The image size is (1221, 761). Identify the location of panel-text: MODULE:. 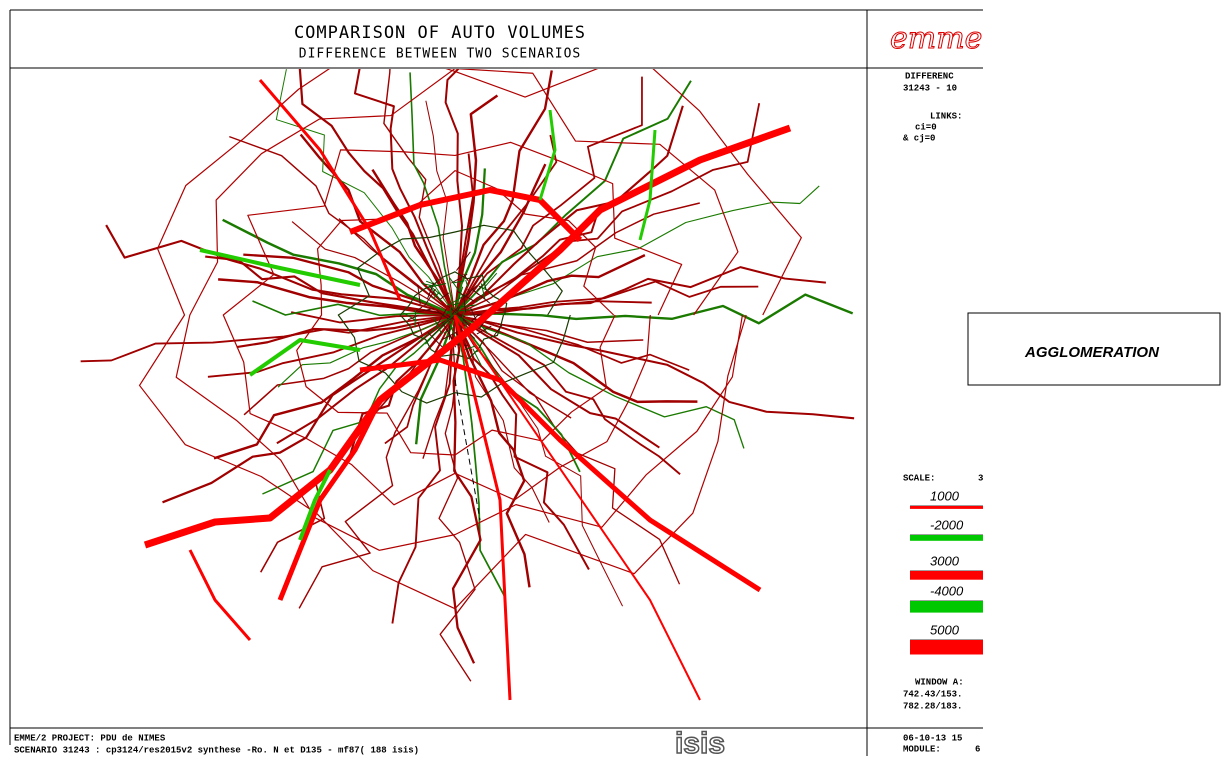
(922, 749).